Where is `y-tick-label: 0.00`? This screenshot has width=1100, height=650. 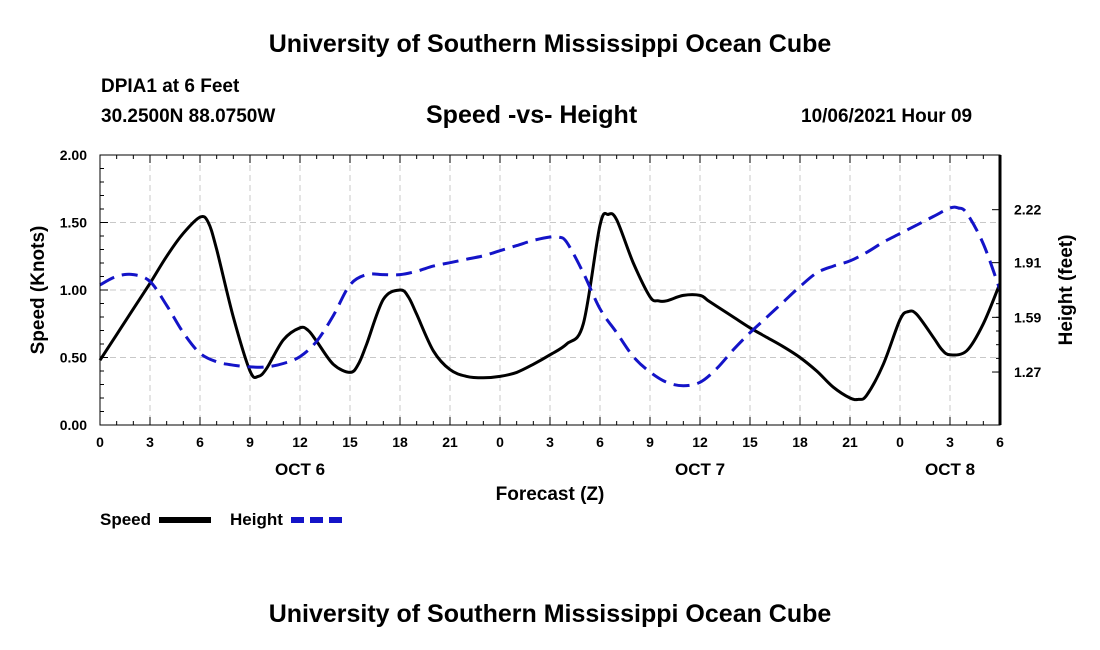 y-tick-label: 0.00 is located at coordinates (73, 425).